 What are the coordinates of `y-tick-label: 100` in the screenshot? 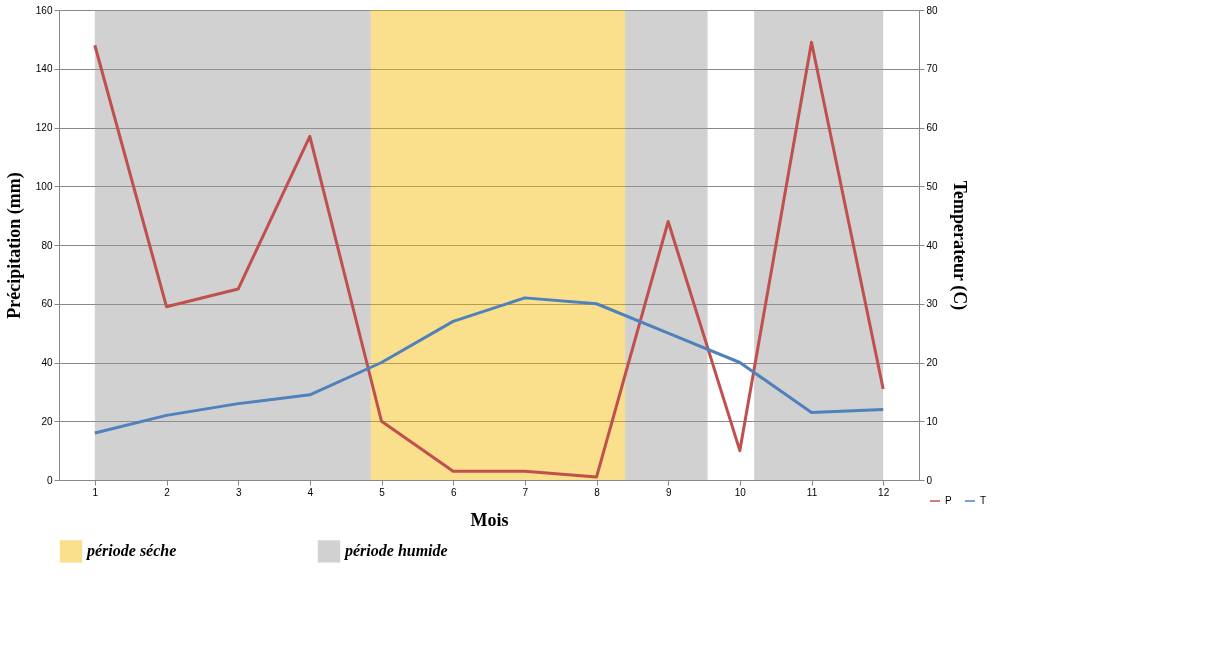 It's located at (44, 186).